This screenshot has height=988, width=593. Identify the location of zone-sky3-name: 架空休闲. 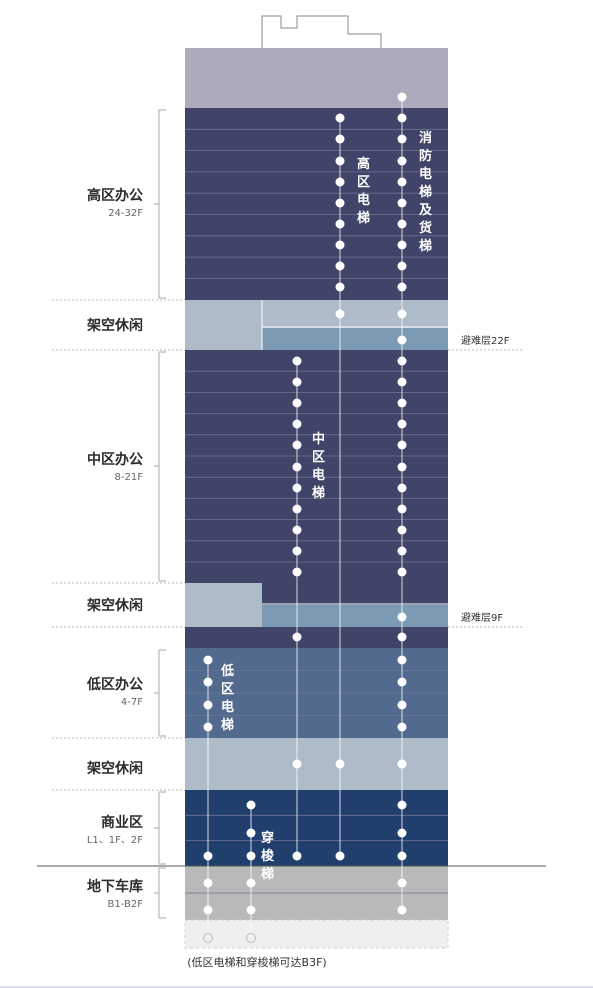
(114, 768).